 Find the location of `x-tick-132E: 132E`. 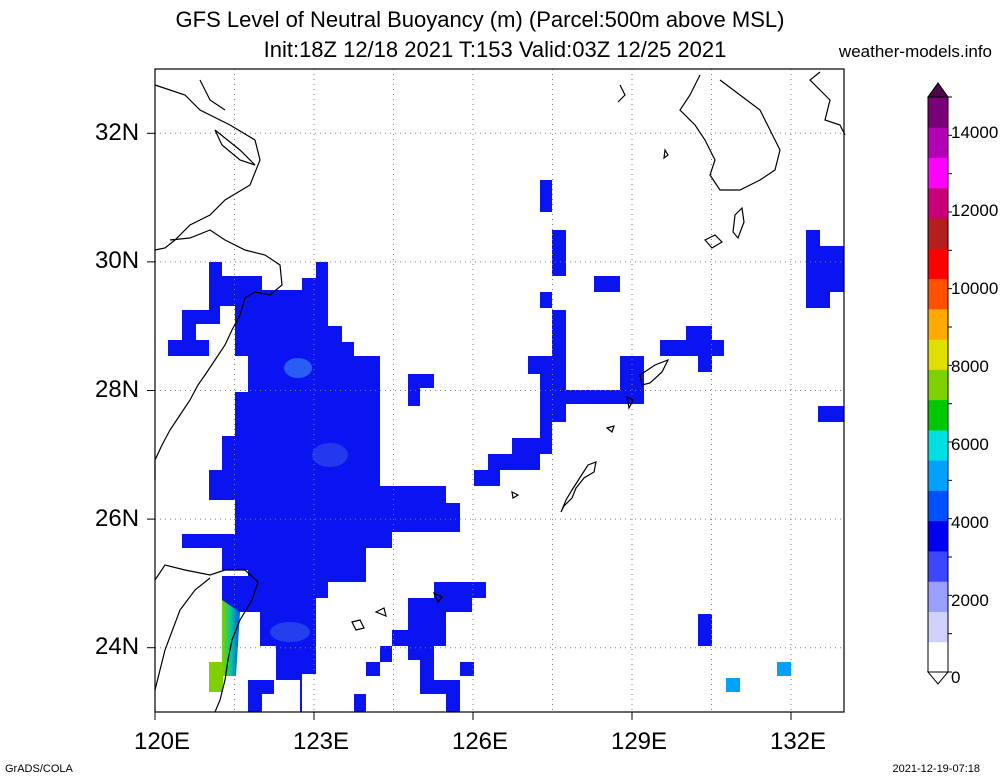

x-tick-132E: 132E is located at coordinates (798, 741).